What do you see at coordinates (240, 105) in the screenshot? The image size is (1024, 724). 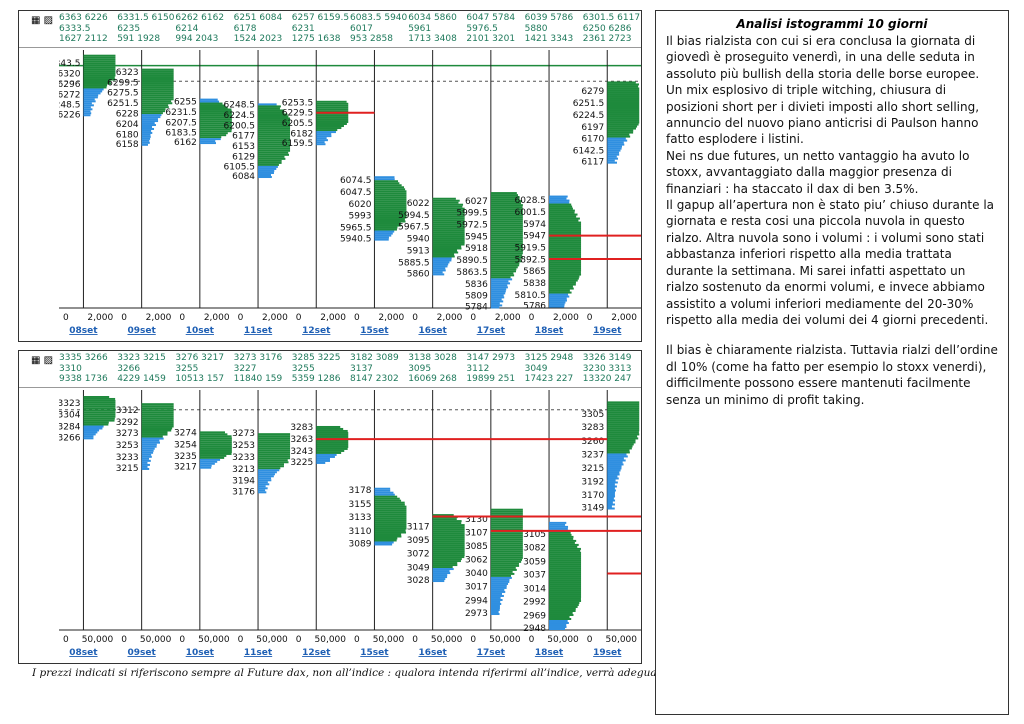 I see `price-label: 6248.5` at bounding box center [240, 105].